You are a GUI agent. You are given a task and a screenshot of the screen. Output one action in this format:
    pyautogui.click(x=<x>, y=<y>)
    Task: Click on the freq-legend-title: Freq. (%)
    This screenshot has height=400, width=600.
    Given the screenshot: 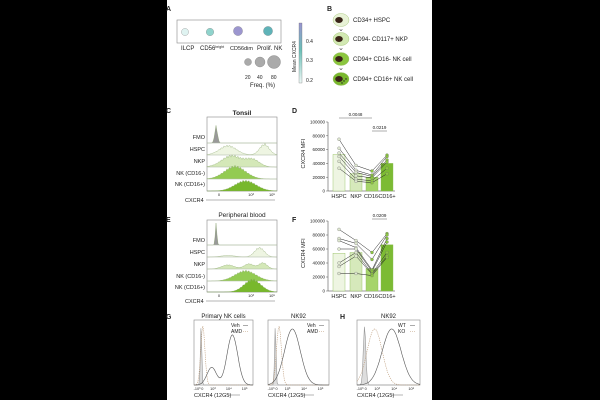 What is the action you would take?
    pyautogui.click(x=262, y=86)
    